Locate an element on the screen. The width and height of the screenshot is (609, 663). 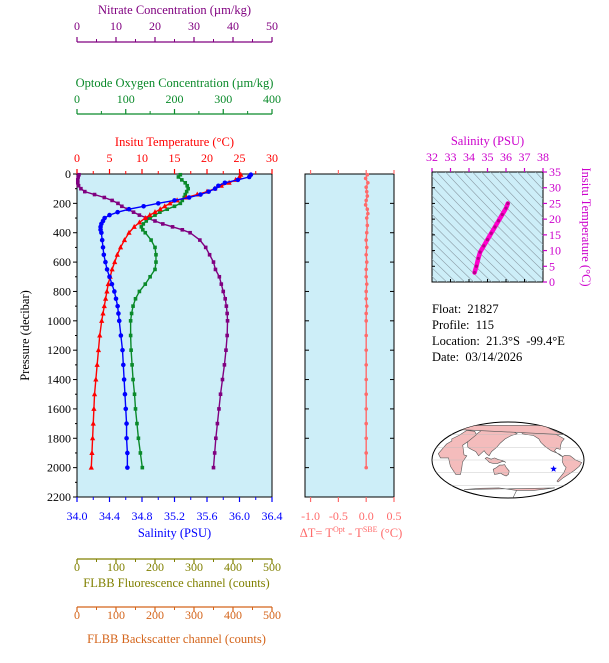
pressure-tick-label: 800 is located at coordinates (62, 291).